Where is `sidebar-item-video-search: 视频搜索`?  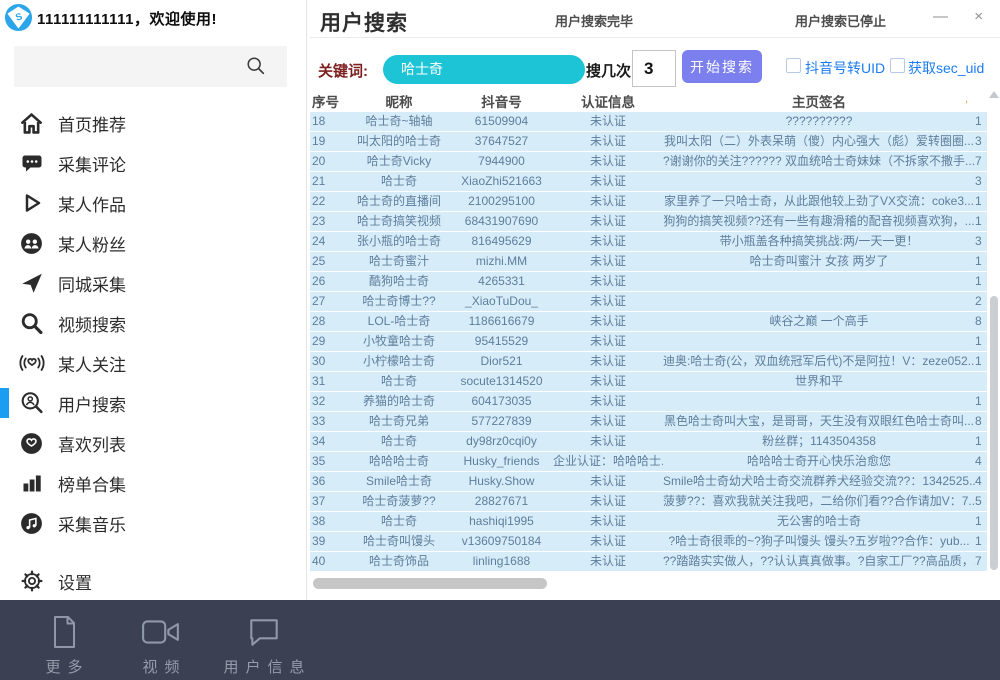 sidebar-item-video-search: 视频搜索 is located at coordinates (150, 323).